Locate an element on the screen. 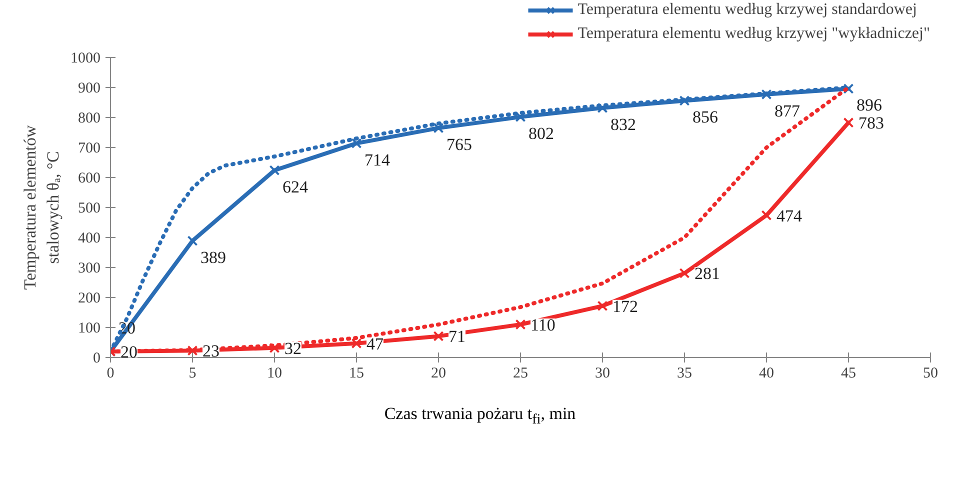 This screenshot has height=495, width=976. data-label: 714 is located at coordinates (377, 160).